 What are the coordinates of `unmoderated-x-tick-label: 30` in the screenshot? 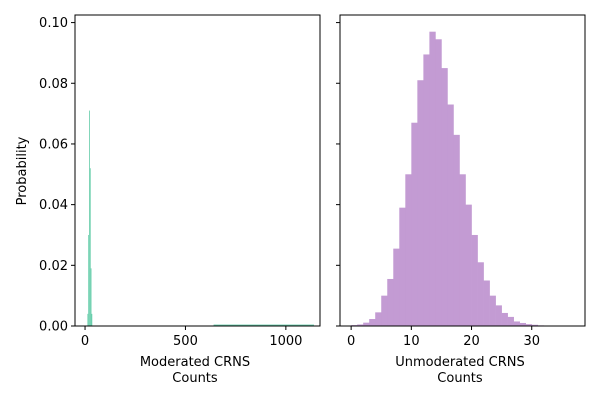 It's located at (531, 341).